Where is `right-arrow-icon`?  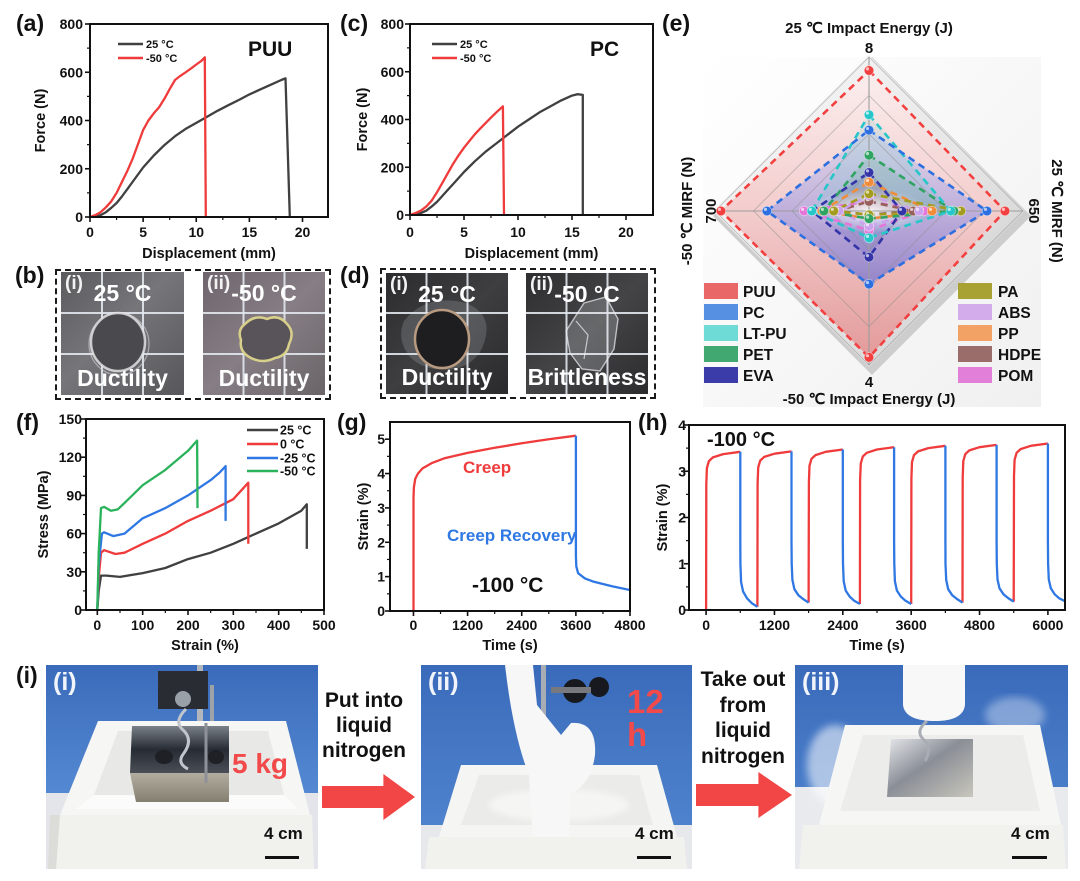 right-arrow-icon is located at coordinates (368, 797).